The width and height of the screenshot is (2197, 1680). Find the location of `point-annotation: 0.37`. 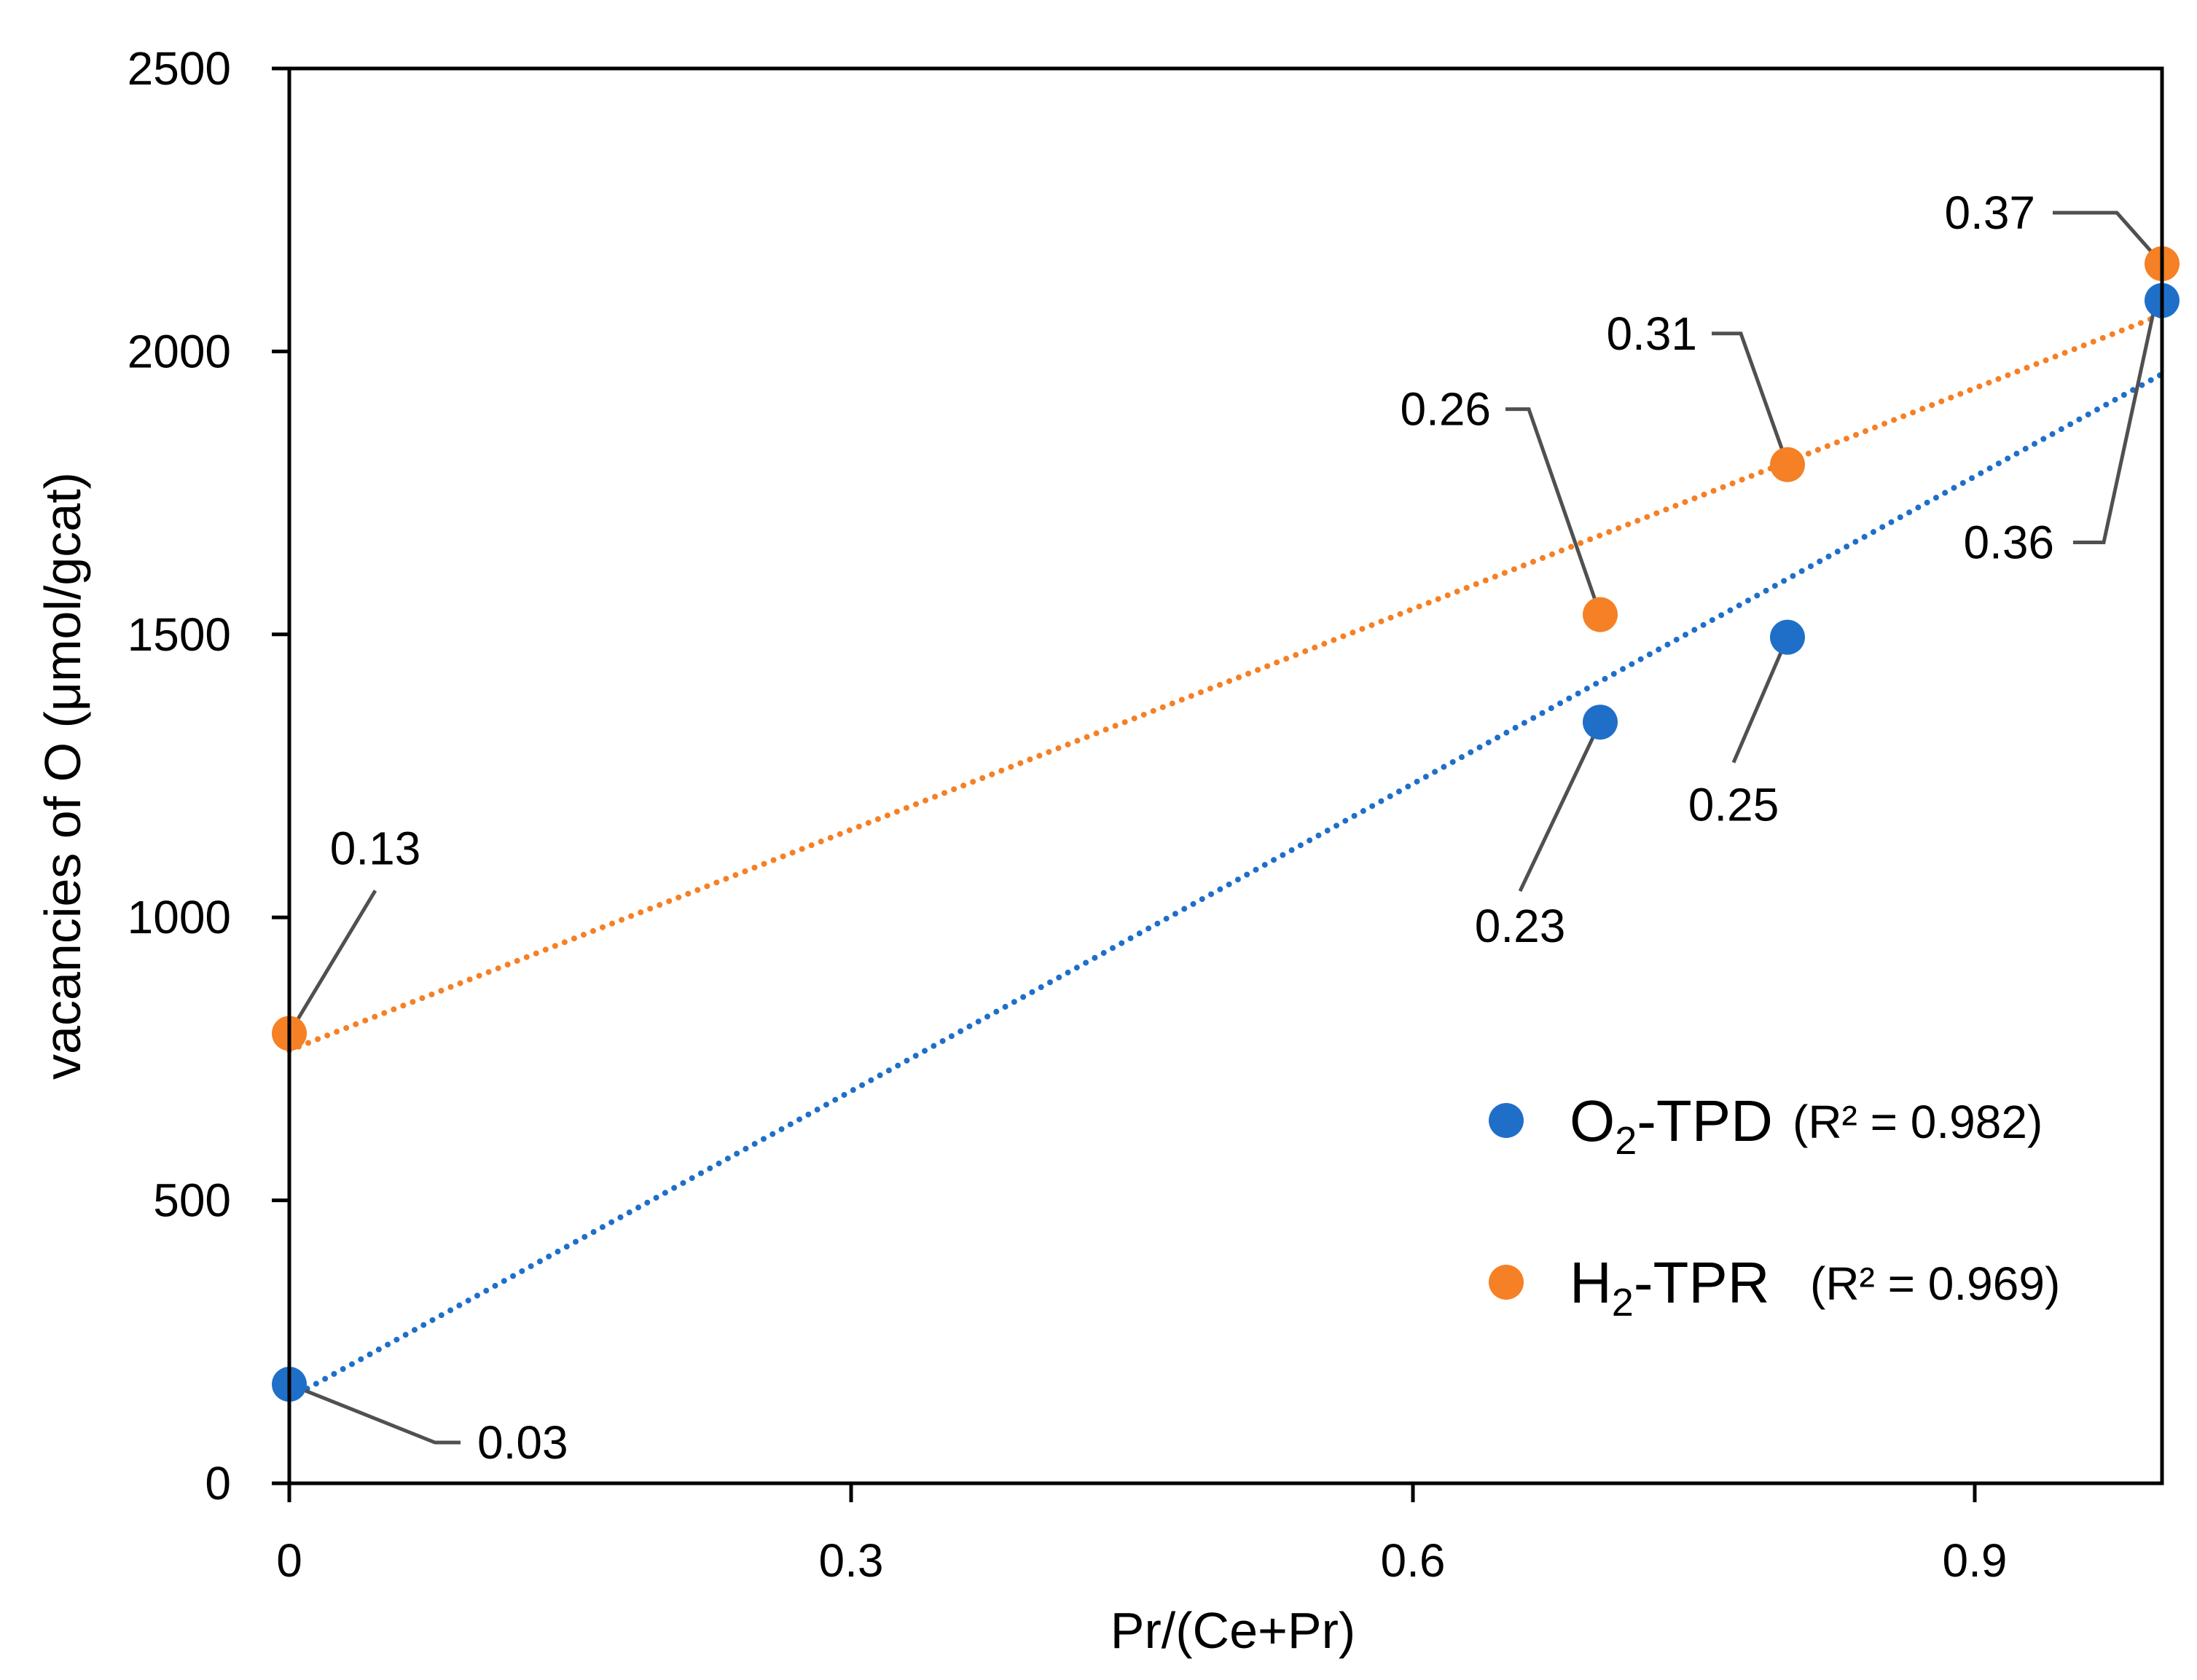

point-annotation: 0.37 is located at coordinates (1990, 213).